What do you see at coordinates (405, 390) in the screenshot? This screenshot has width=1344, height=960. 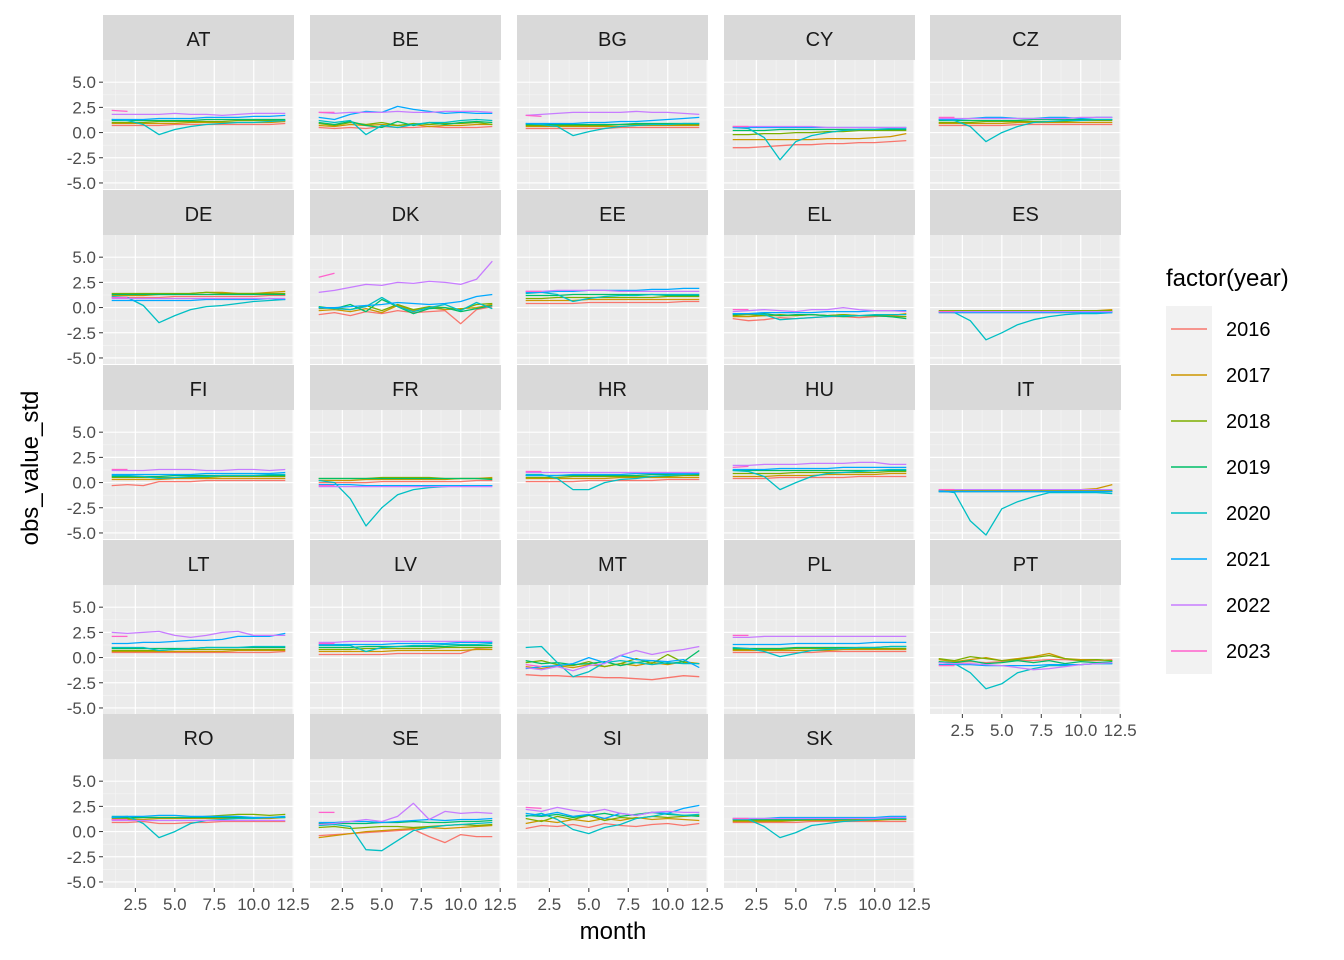 I see `strip-label: FR` at bounding box center [405, 390].